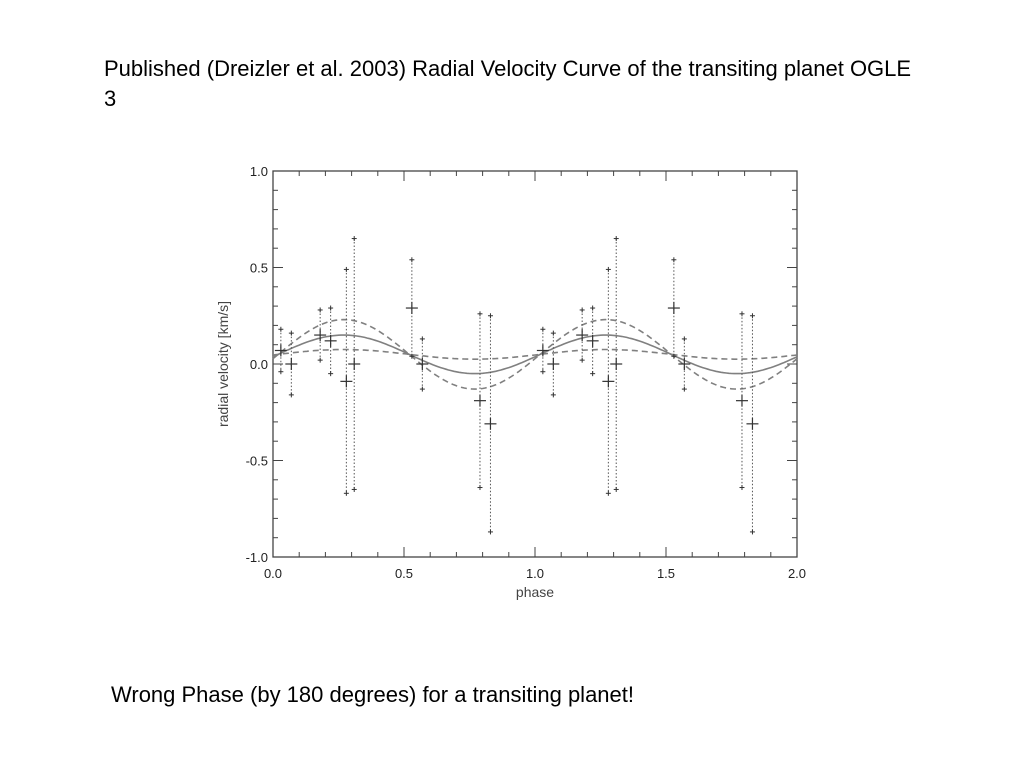  Describe the element at coordinates (259, 364) in the screenshot. I see `y-tick-label: 0.0` at that location.